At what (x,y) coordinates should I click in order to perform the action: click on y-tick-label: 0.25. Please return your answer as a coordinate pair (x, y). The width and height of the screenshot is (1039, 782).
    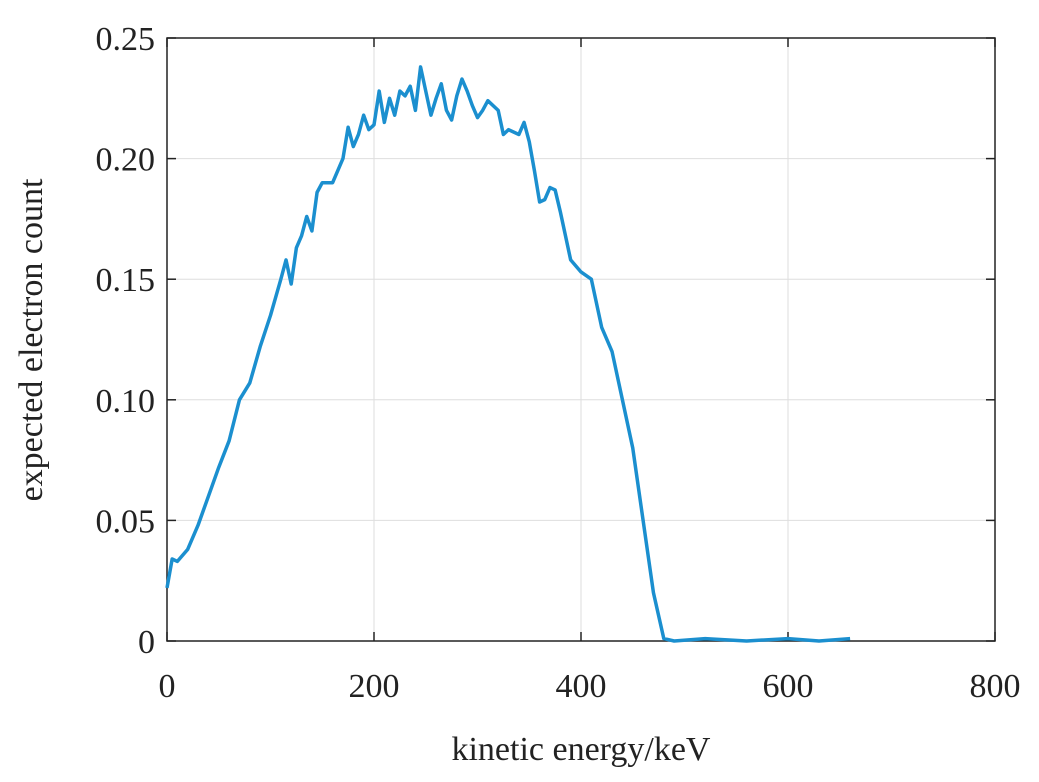
    Looking at the image, I should click on (126, 39).